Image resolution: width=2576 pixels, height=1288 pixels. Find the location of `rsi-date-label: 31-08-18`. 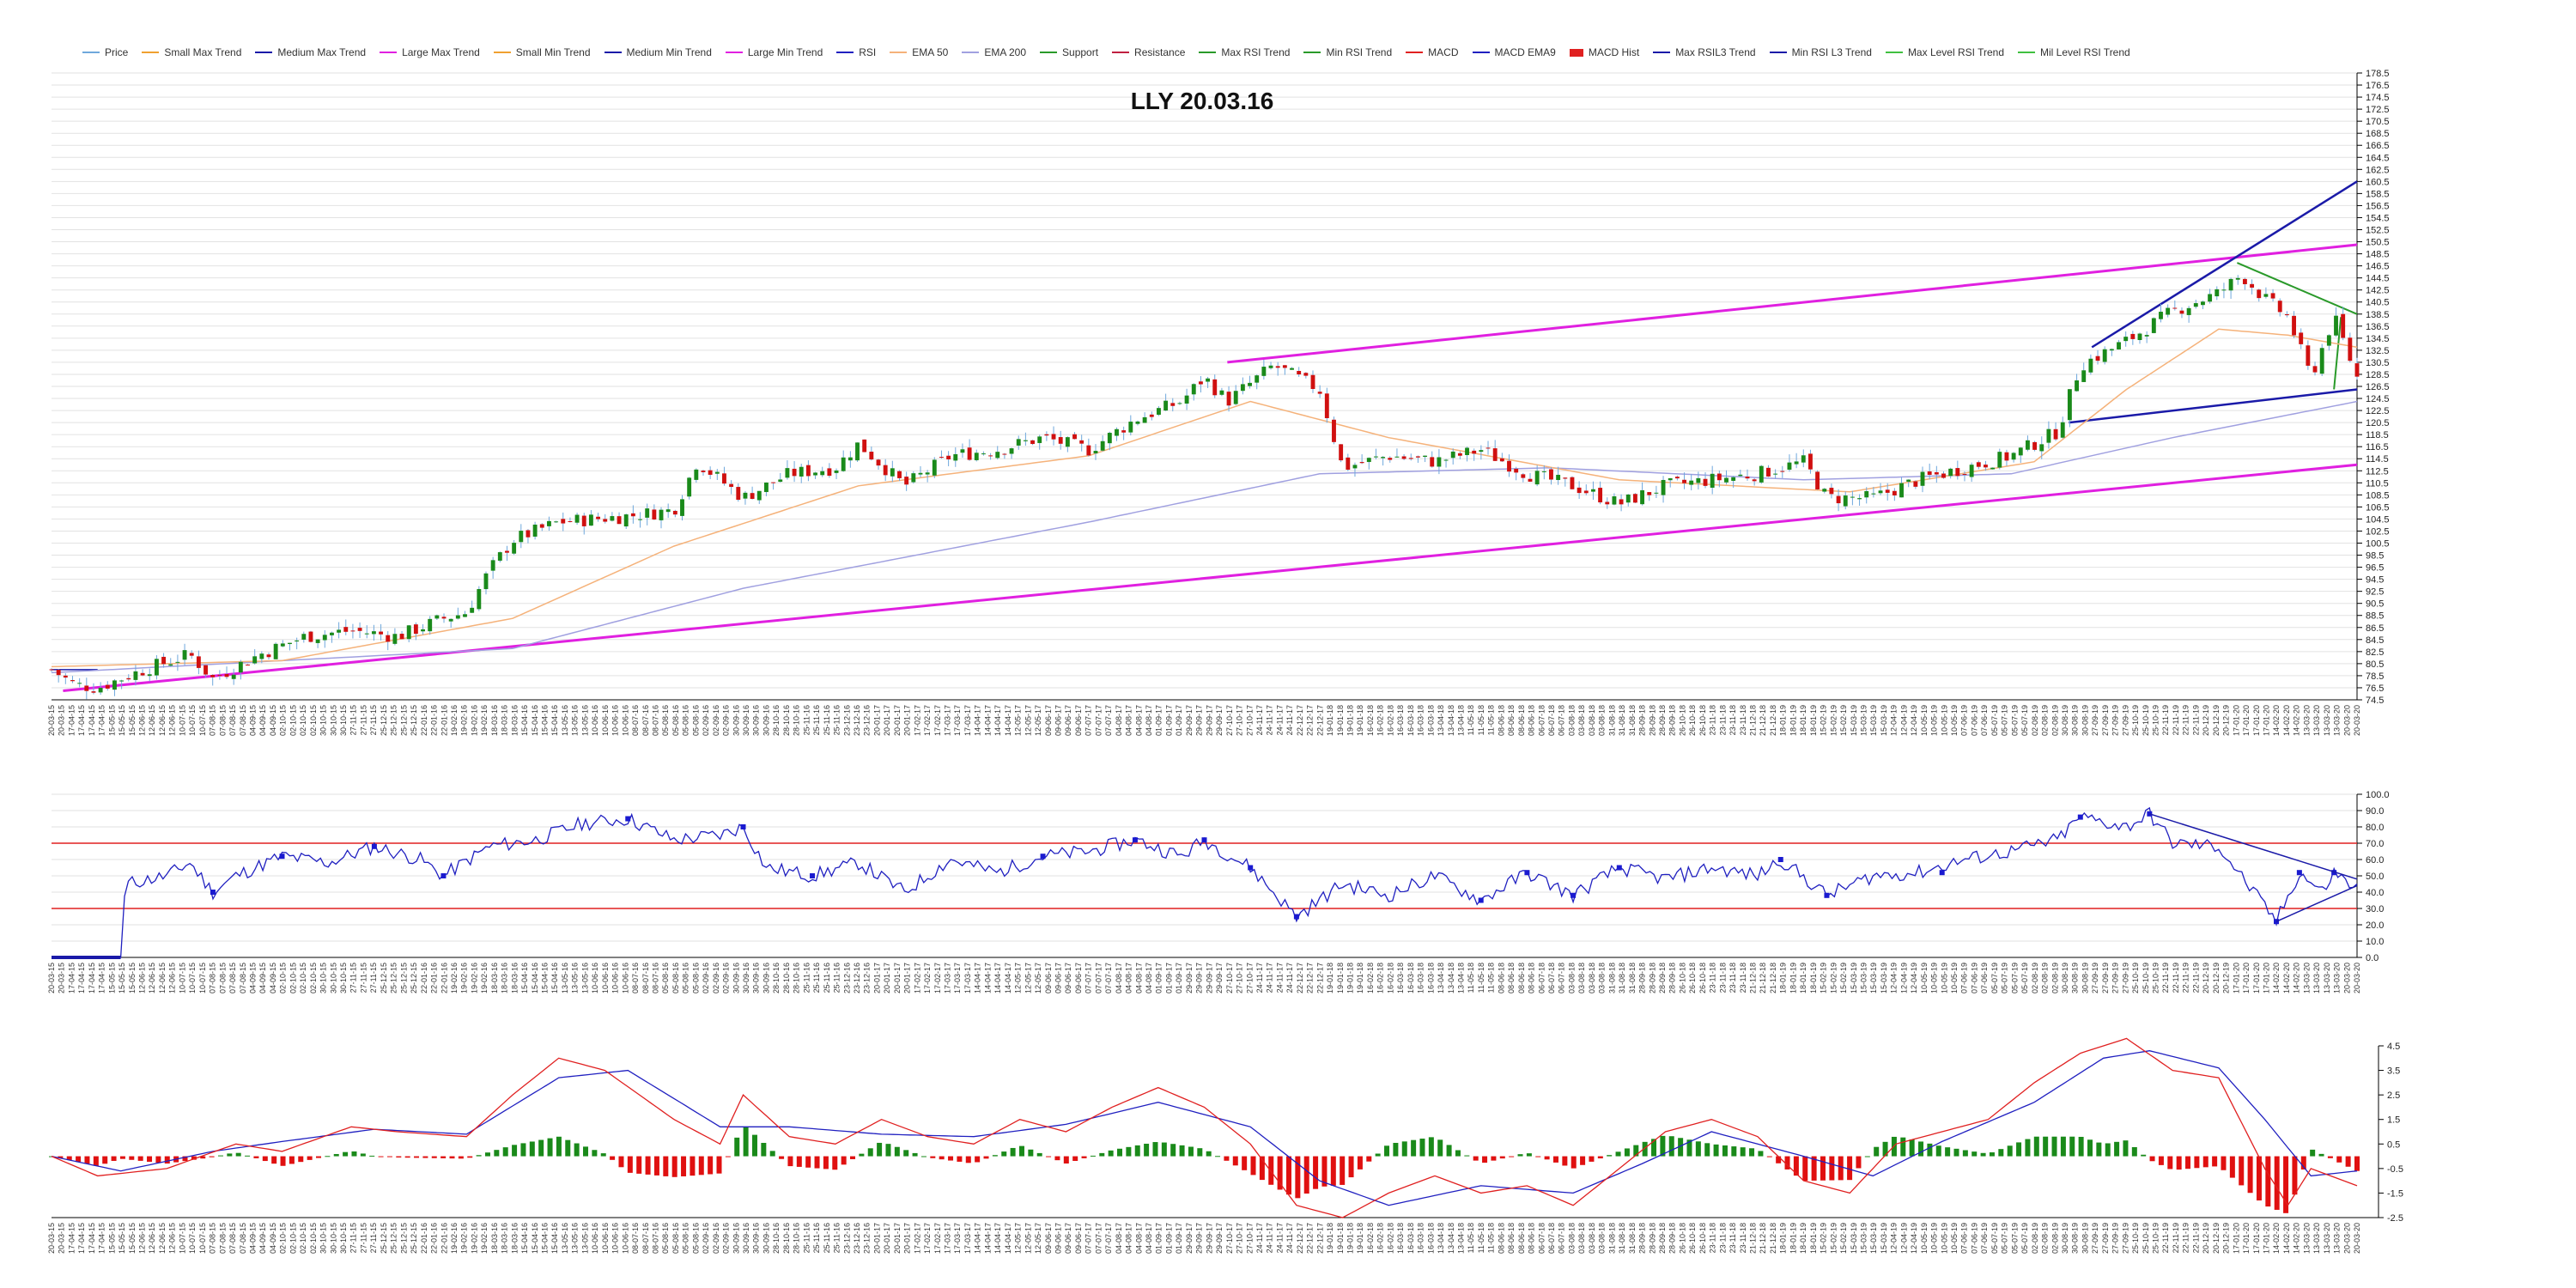

rsi-date-label: 31-08-18 is located at coordinates (1632, 978).